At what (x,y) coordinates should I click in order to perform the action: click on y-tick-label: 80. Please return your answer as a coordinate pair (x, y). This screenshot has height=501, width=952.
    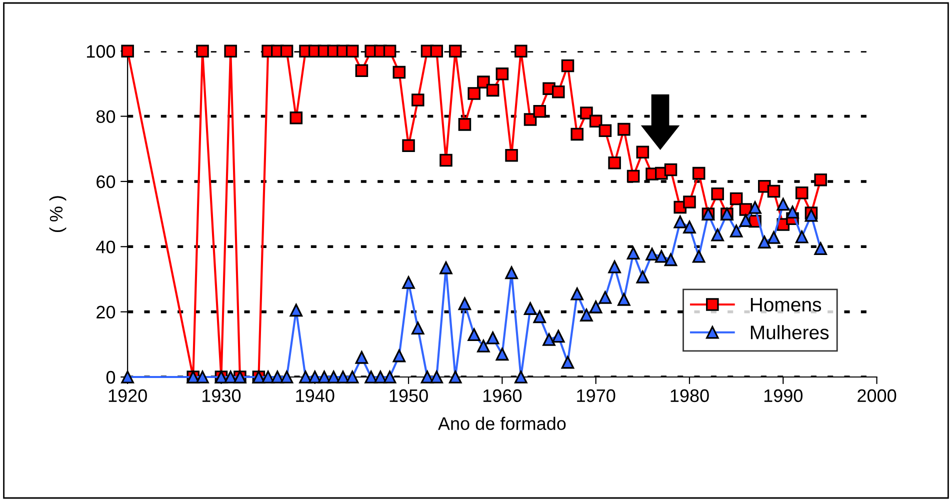
    Looking at the image, I should click on (106, 116).